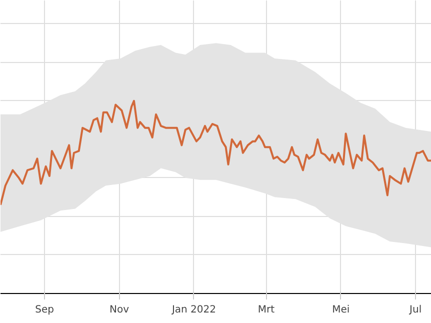  Describe the element at coordinates (193, 310) in the screenshot. I see `x-tick-label: Jan 2022` at that location.